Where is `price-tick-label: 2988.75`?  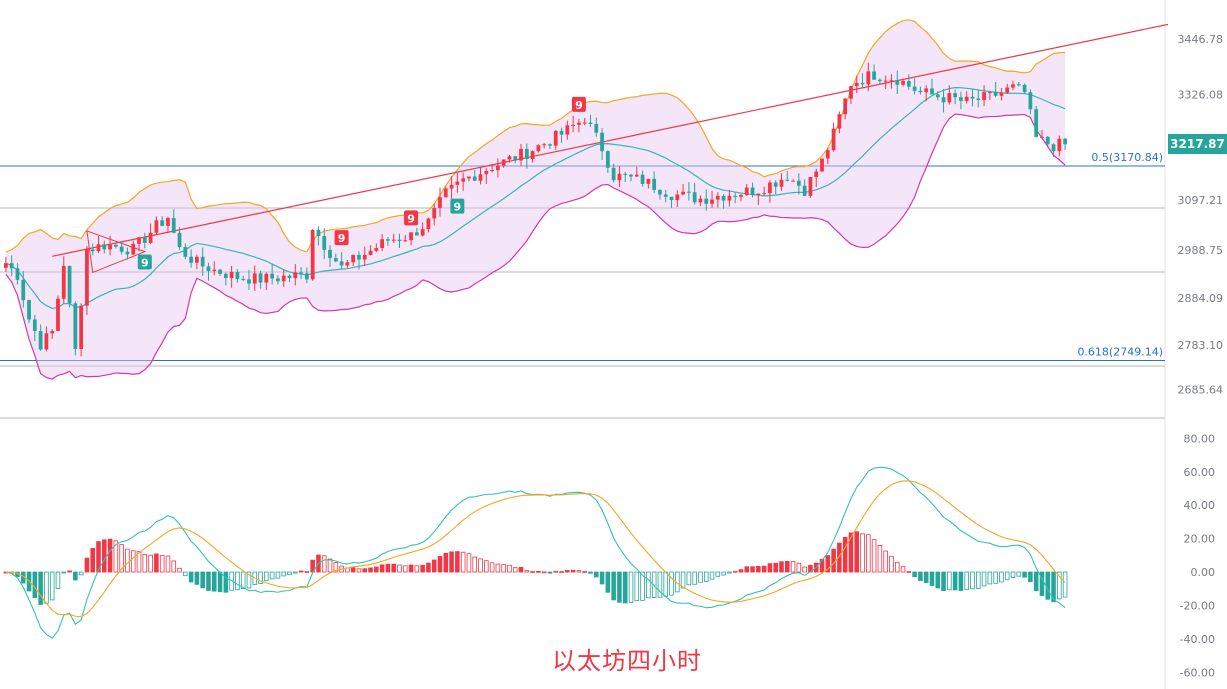 price-tick-label: 2988.75 is located at coordinates (1201, 250).